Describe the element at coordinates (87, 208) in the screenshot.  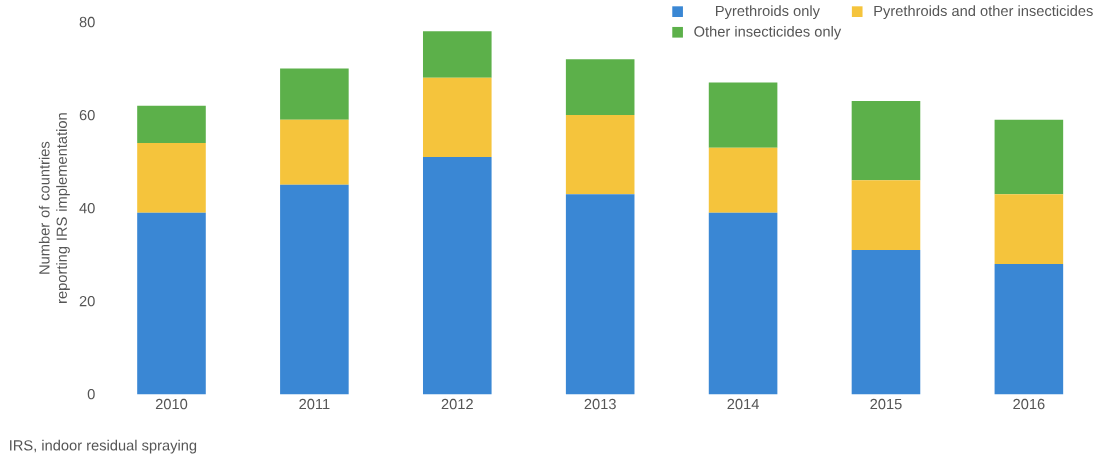
I see `y-tick-label: 40` at that location.